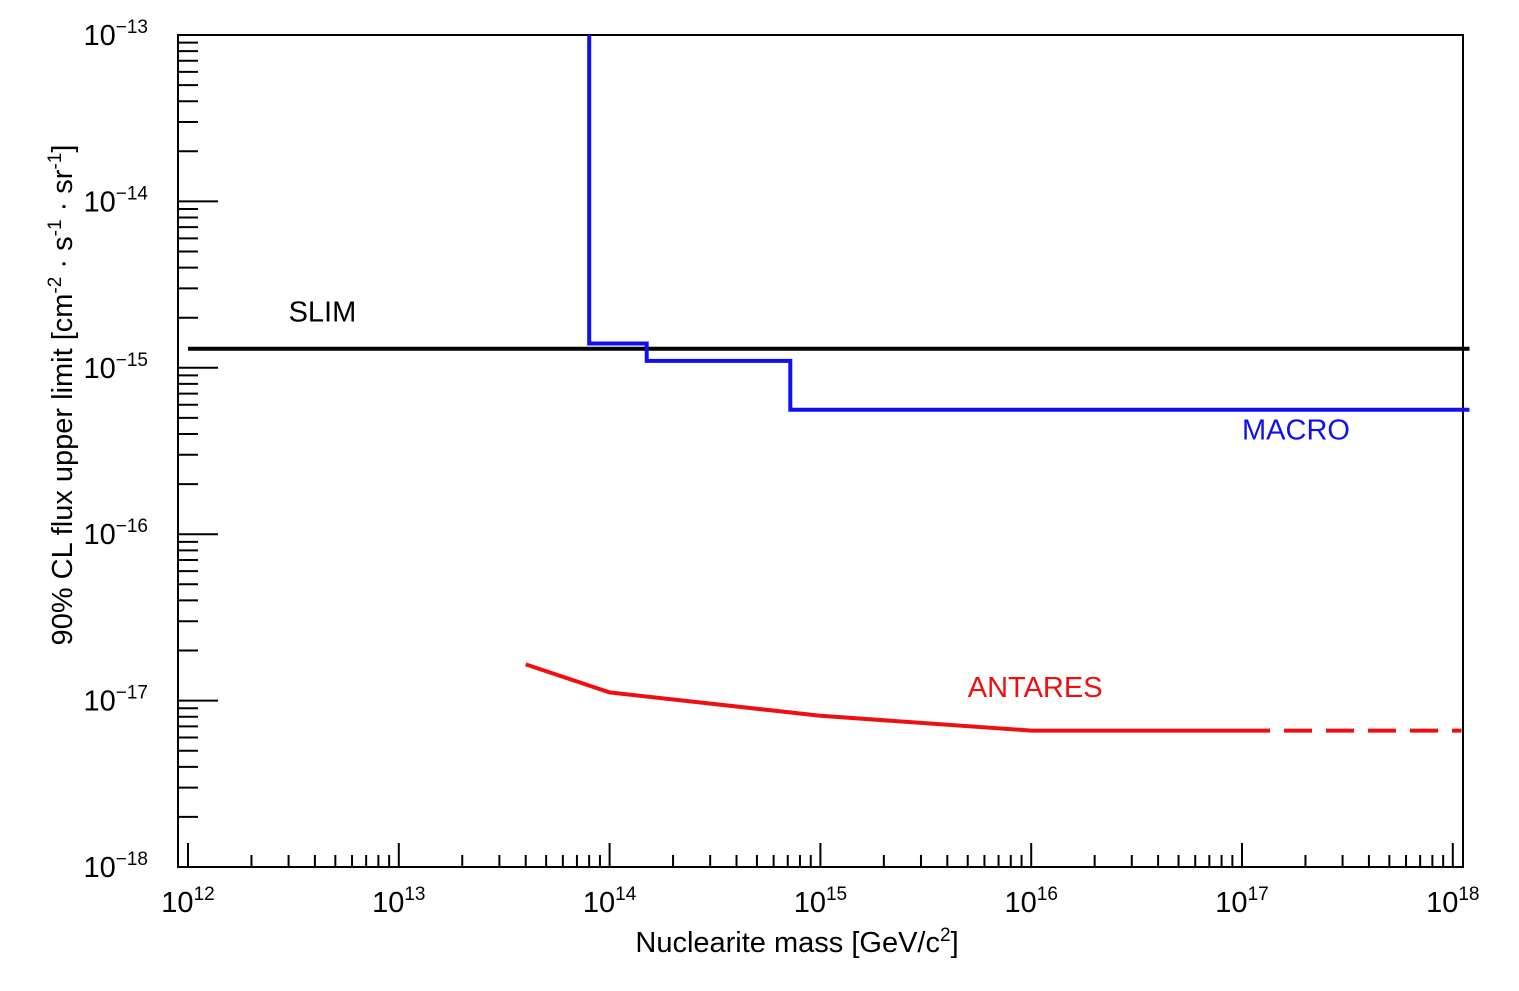  What do you see at coordinates (116, 200) in the screenshot?
I see `y-tick-label: 10−14` at bounding box center [116, 200].